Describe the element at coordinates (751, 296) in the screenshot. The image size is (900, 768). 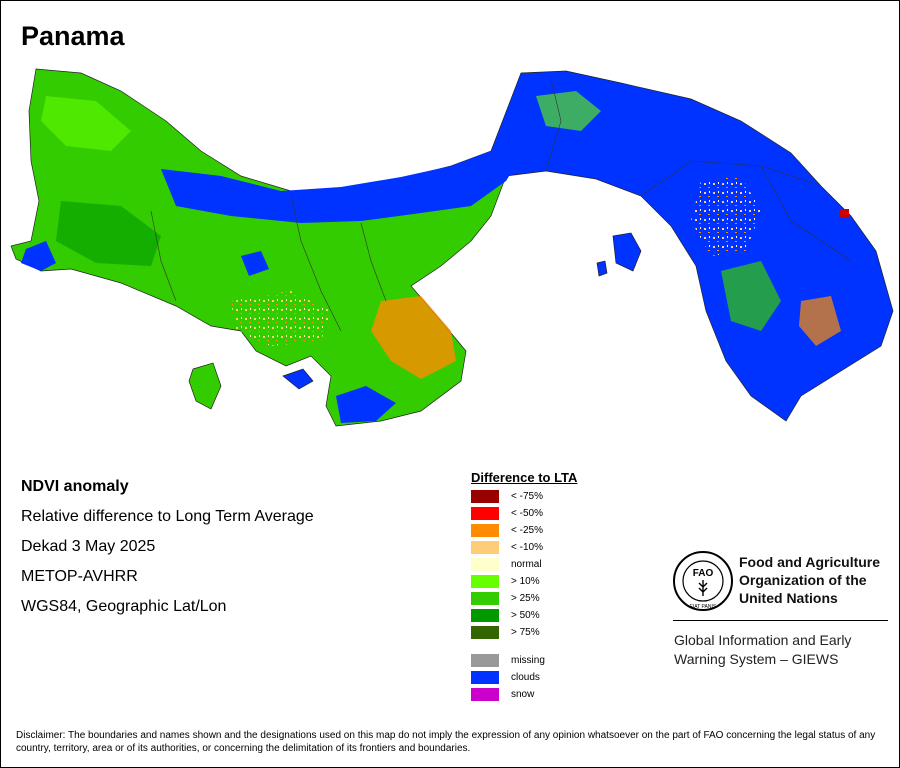
I see `green-patch-east` at that location.